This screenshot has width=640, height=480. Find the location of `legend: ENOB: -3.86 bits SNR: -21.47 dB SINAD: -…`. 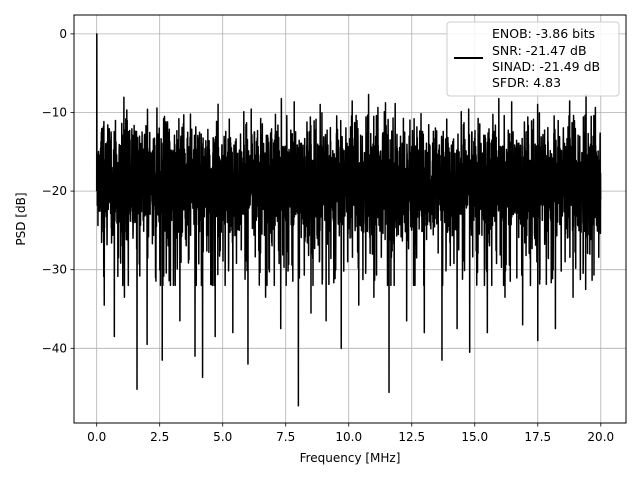

legend: ENOB: -3.86 bits SNR: -21.47 dB SINAD: -… is located at coordinates (533, 59).